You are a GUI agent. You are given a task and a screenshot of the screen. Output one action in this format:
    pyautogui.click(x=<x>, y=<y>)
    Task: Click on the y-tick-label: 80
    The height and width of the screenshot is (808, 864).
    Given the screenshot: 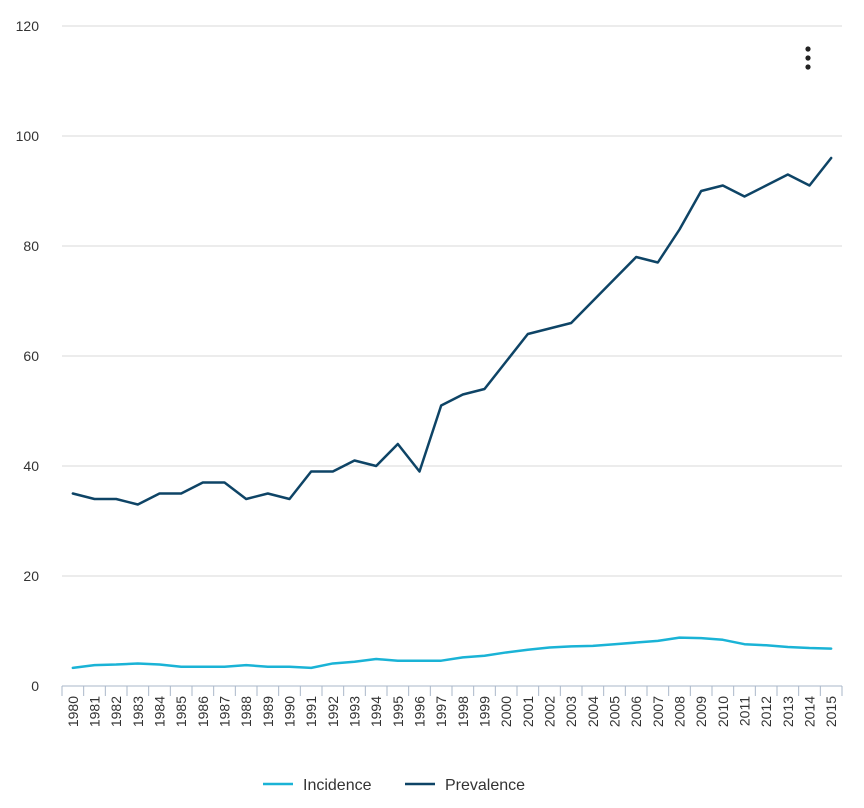 What is the action you would take?
    pyautogui.click(x=31, y=246)
    